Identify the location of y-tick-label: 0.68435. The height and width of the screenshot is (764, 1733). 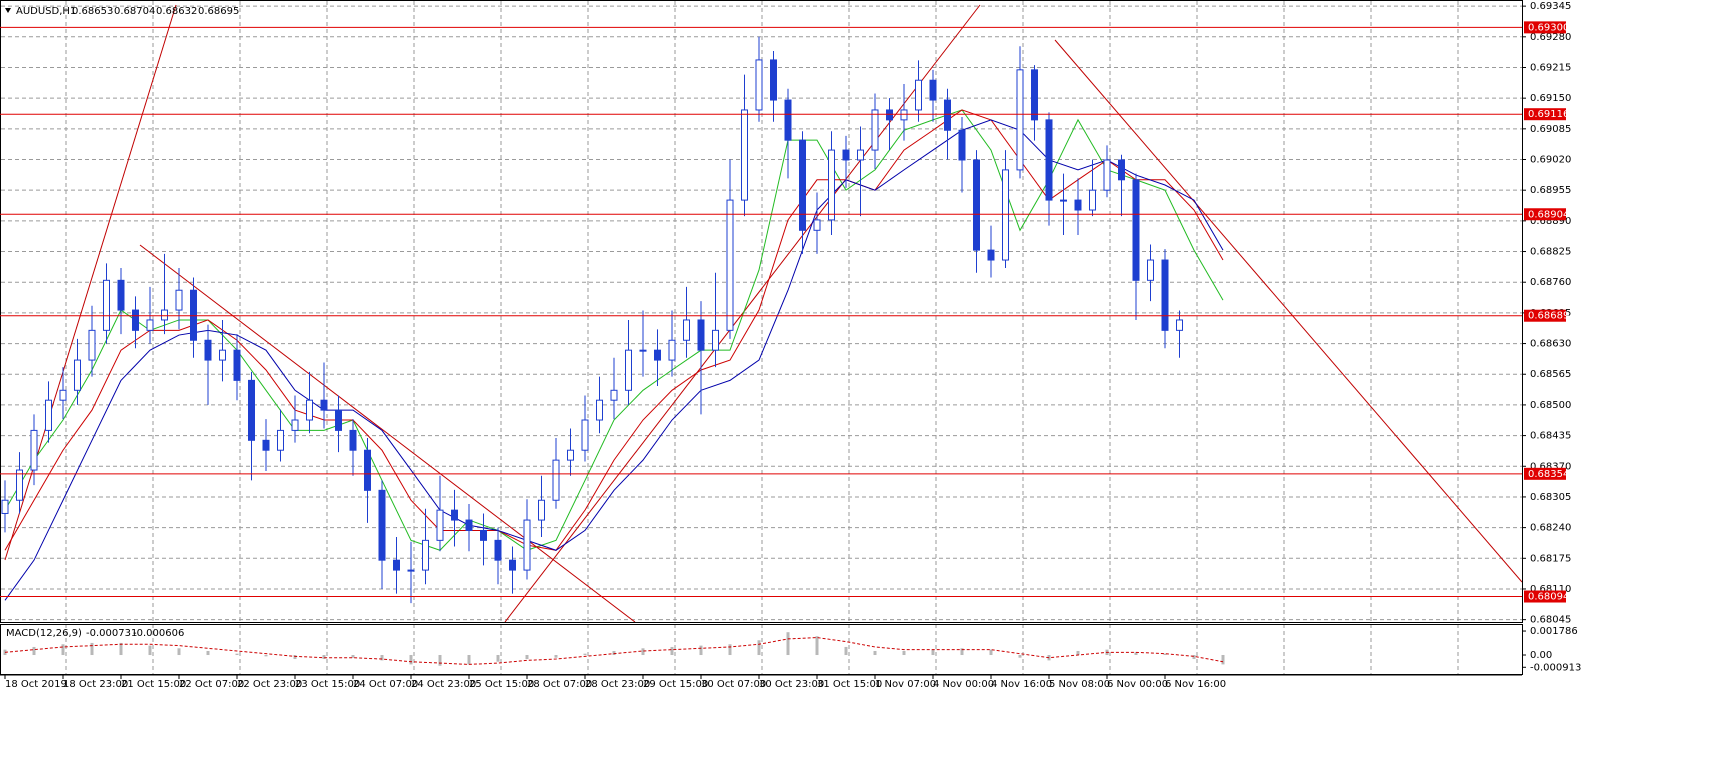
(1550, 436).